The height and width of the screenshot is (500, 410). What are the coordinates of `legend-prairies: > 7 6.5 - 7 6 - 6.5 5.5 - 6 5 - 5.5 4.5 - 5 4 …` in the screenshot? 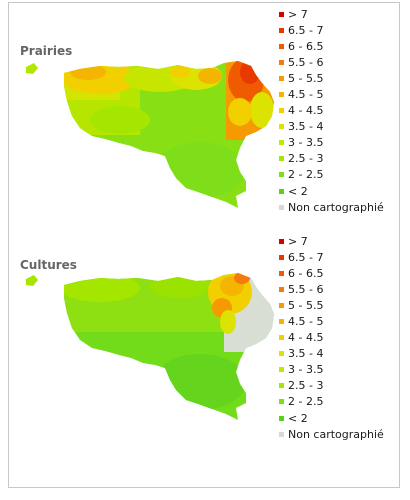 It's located at (331, 110).